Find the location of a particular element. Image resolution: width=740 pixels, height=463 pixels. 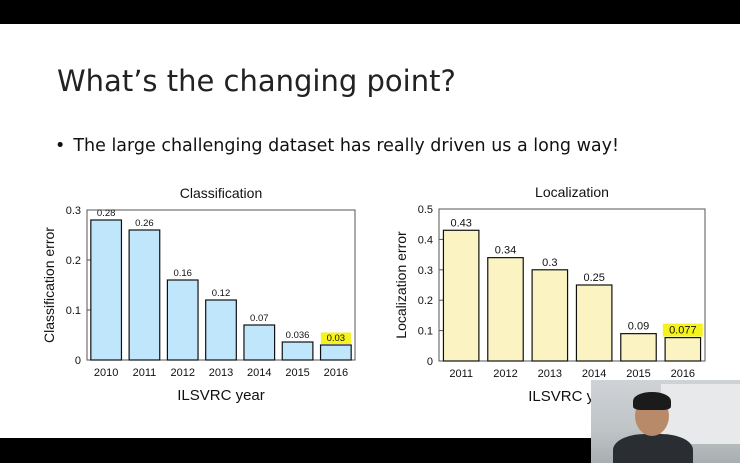

classification-value-label: 0.12 is located at coordinates (221, 293).